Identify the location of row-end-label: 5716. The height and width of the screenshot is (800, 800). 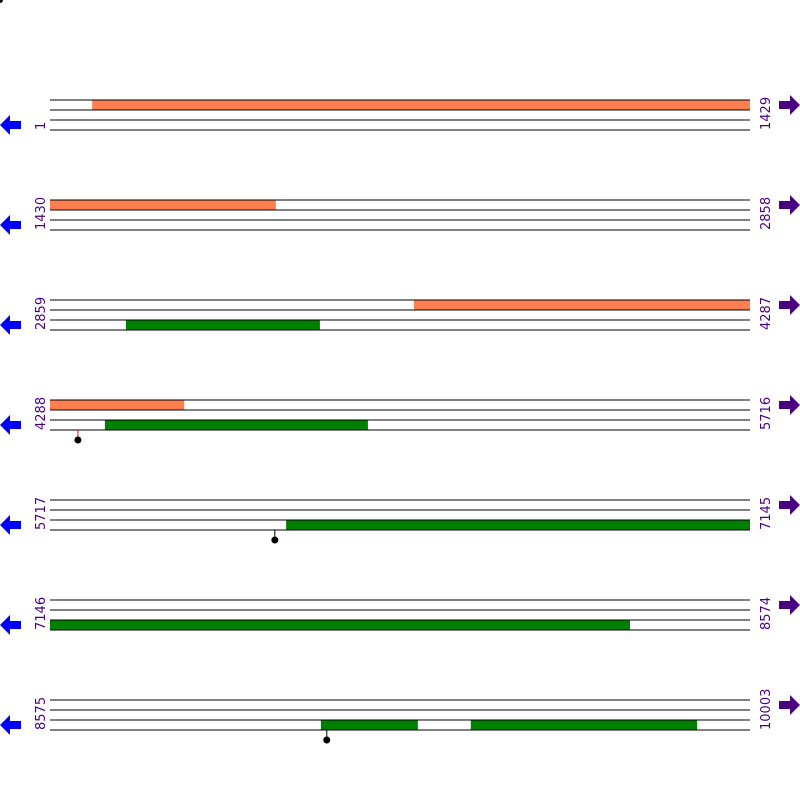
(766, 413).